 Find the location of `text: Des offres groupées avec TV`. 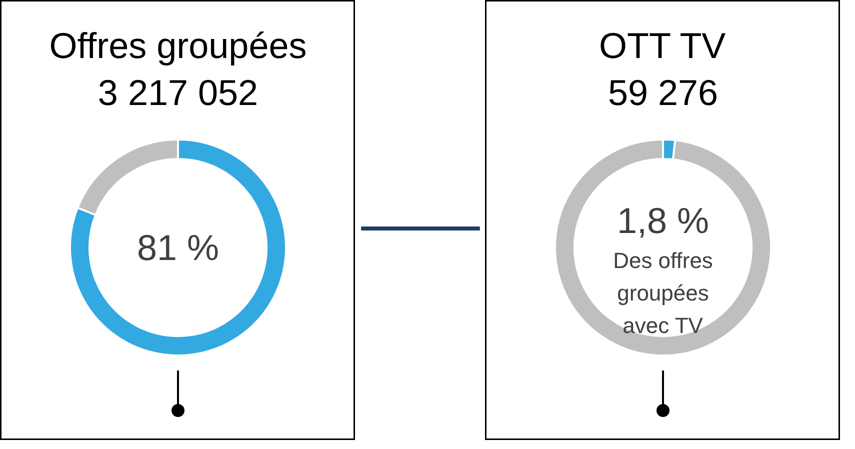

text: Des offres groupées avec TV is located at coordinates (663, 293).